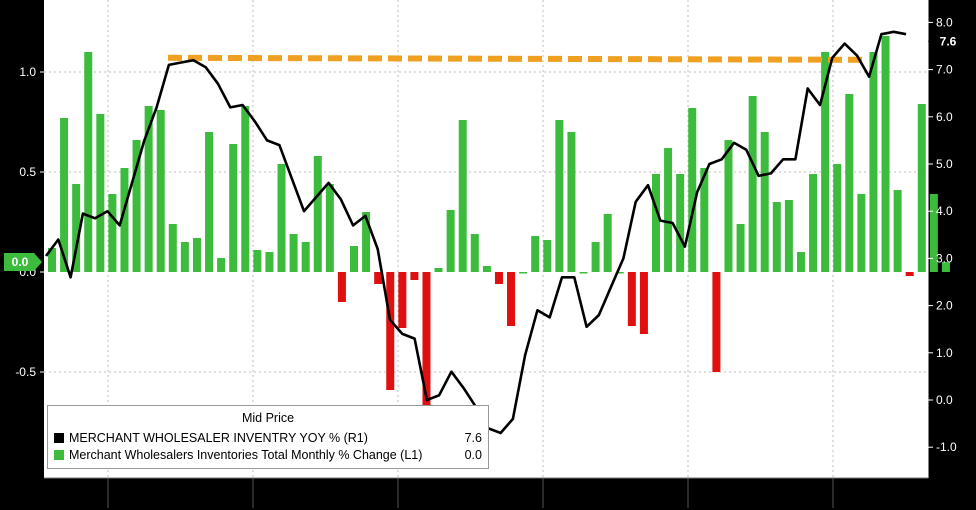 The image size is (976, 510). I want to click on right-tick-label: 6.0, so click(944, 117).